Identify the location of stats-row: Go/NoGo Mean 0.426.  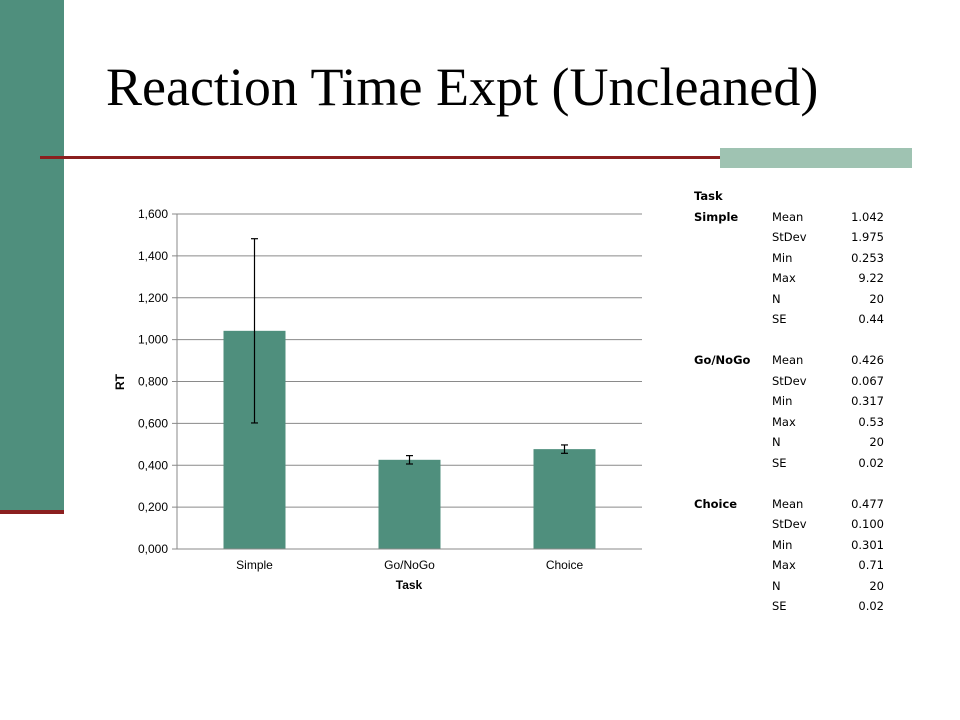
(789, 360).